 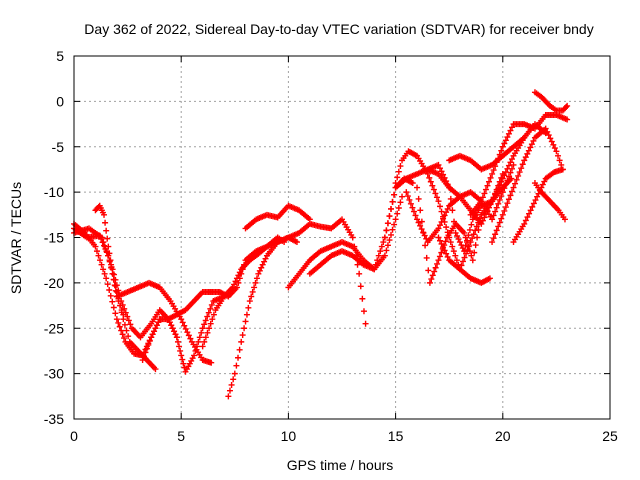 What do you see at coordinates (297, 308) in the screenshot?
I see `series-sat-i` at bounding box center [297, 308].